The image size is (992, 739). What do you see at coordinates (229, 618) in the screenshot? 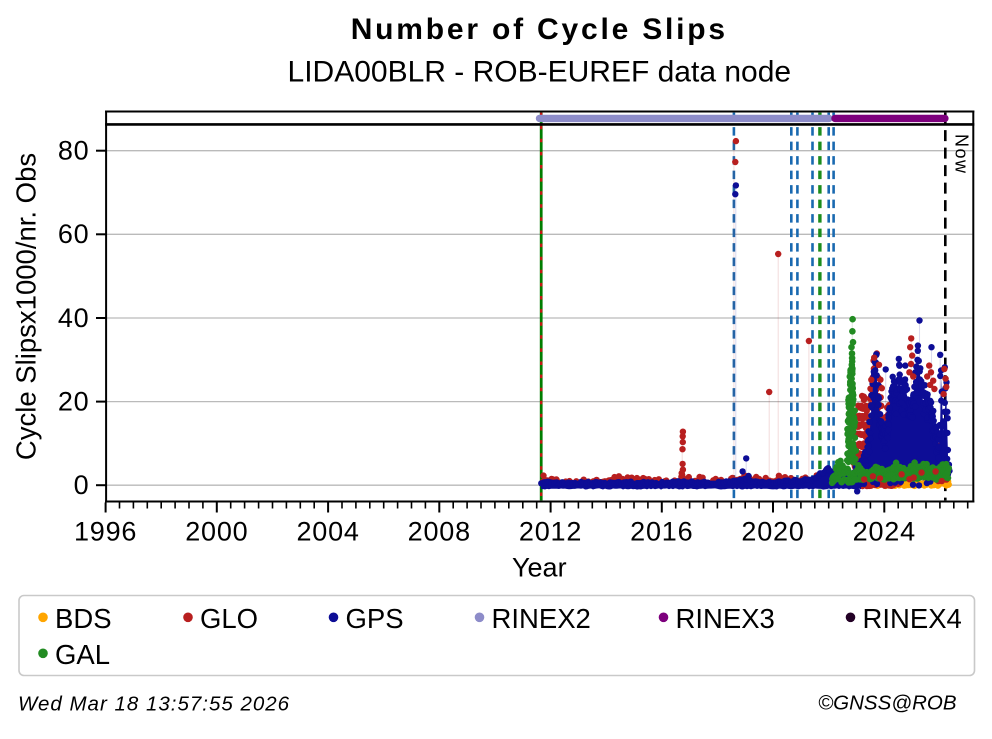
I see `svg-text: GLO` at bounding box center [229, 618].